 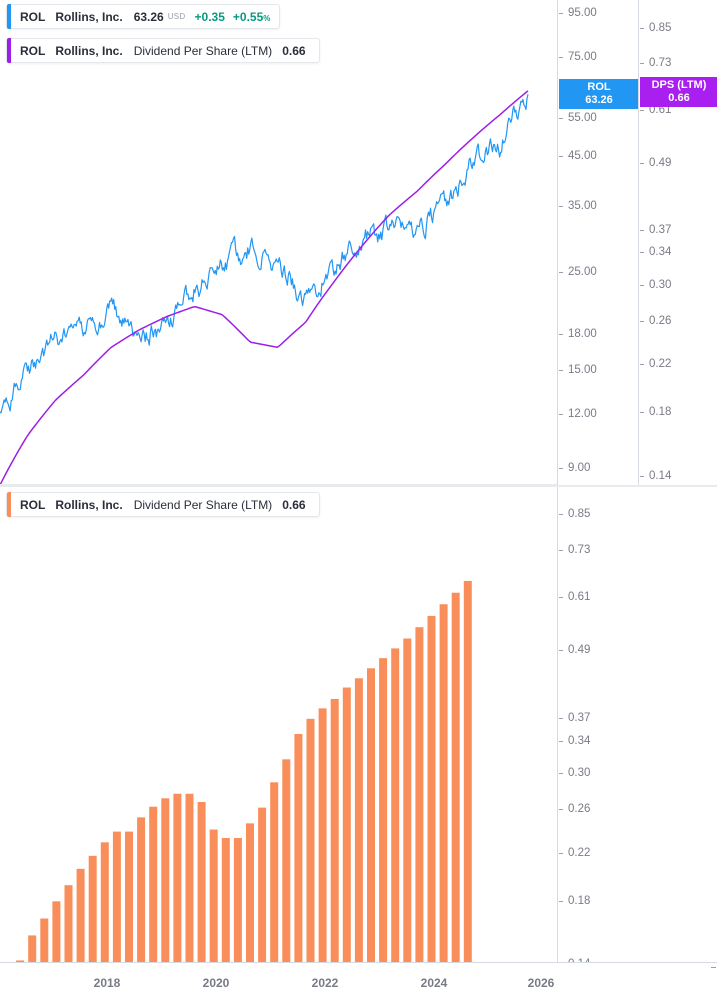 I want to click on legend-color-swatch-dps-upper, so click(x=9, y=50).